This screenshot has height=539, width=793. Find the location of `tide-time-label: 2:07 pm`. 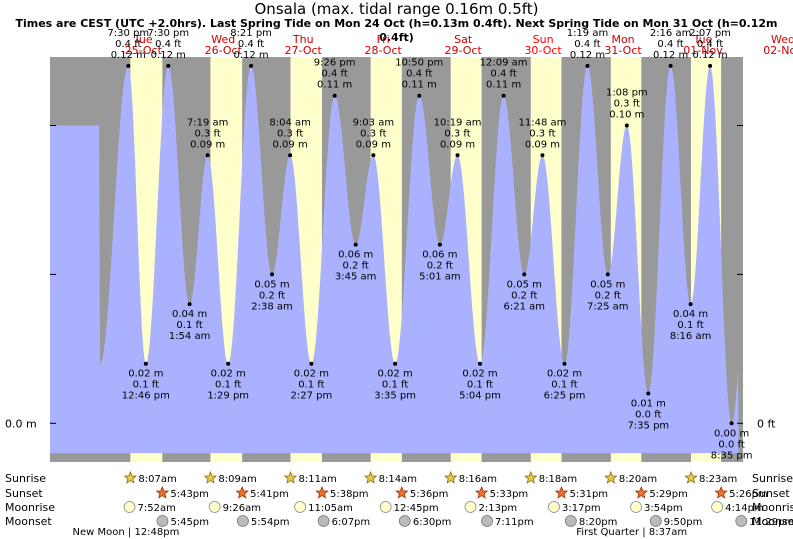

tide-time-label: 2:07 pm is located at coordinates (710, 33).